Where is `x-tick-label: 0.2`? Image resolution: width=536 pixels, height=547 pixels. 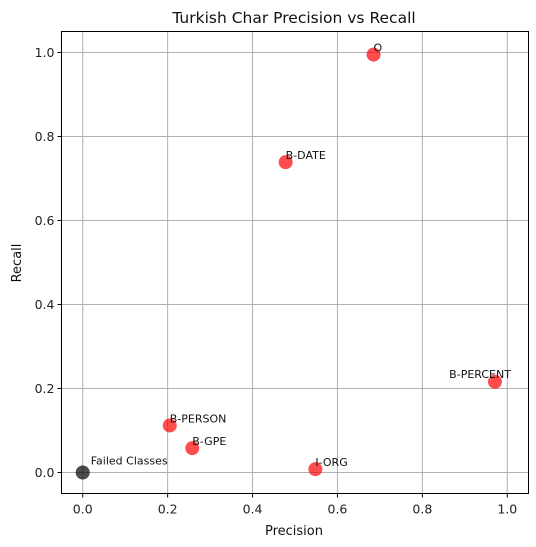 x-tick-label: 0.2 is located at coordinates (168, 509).